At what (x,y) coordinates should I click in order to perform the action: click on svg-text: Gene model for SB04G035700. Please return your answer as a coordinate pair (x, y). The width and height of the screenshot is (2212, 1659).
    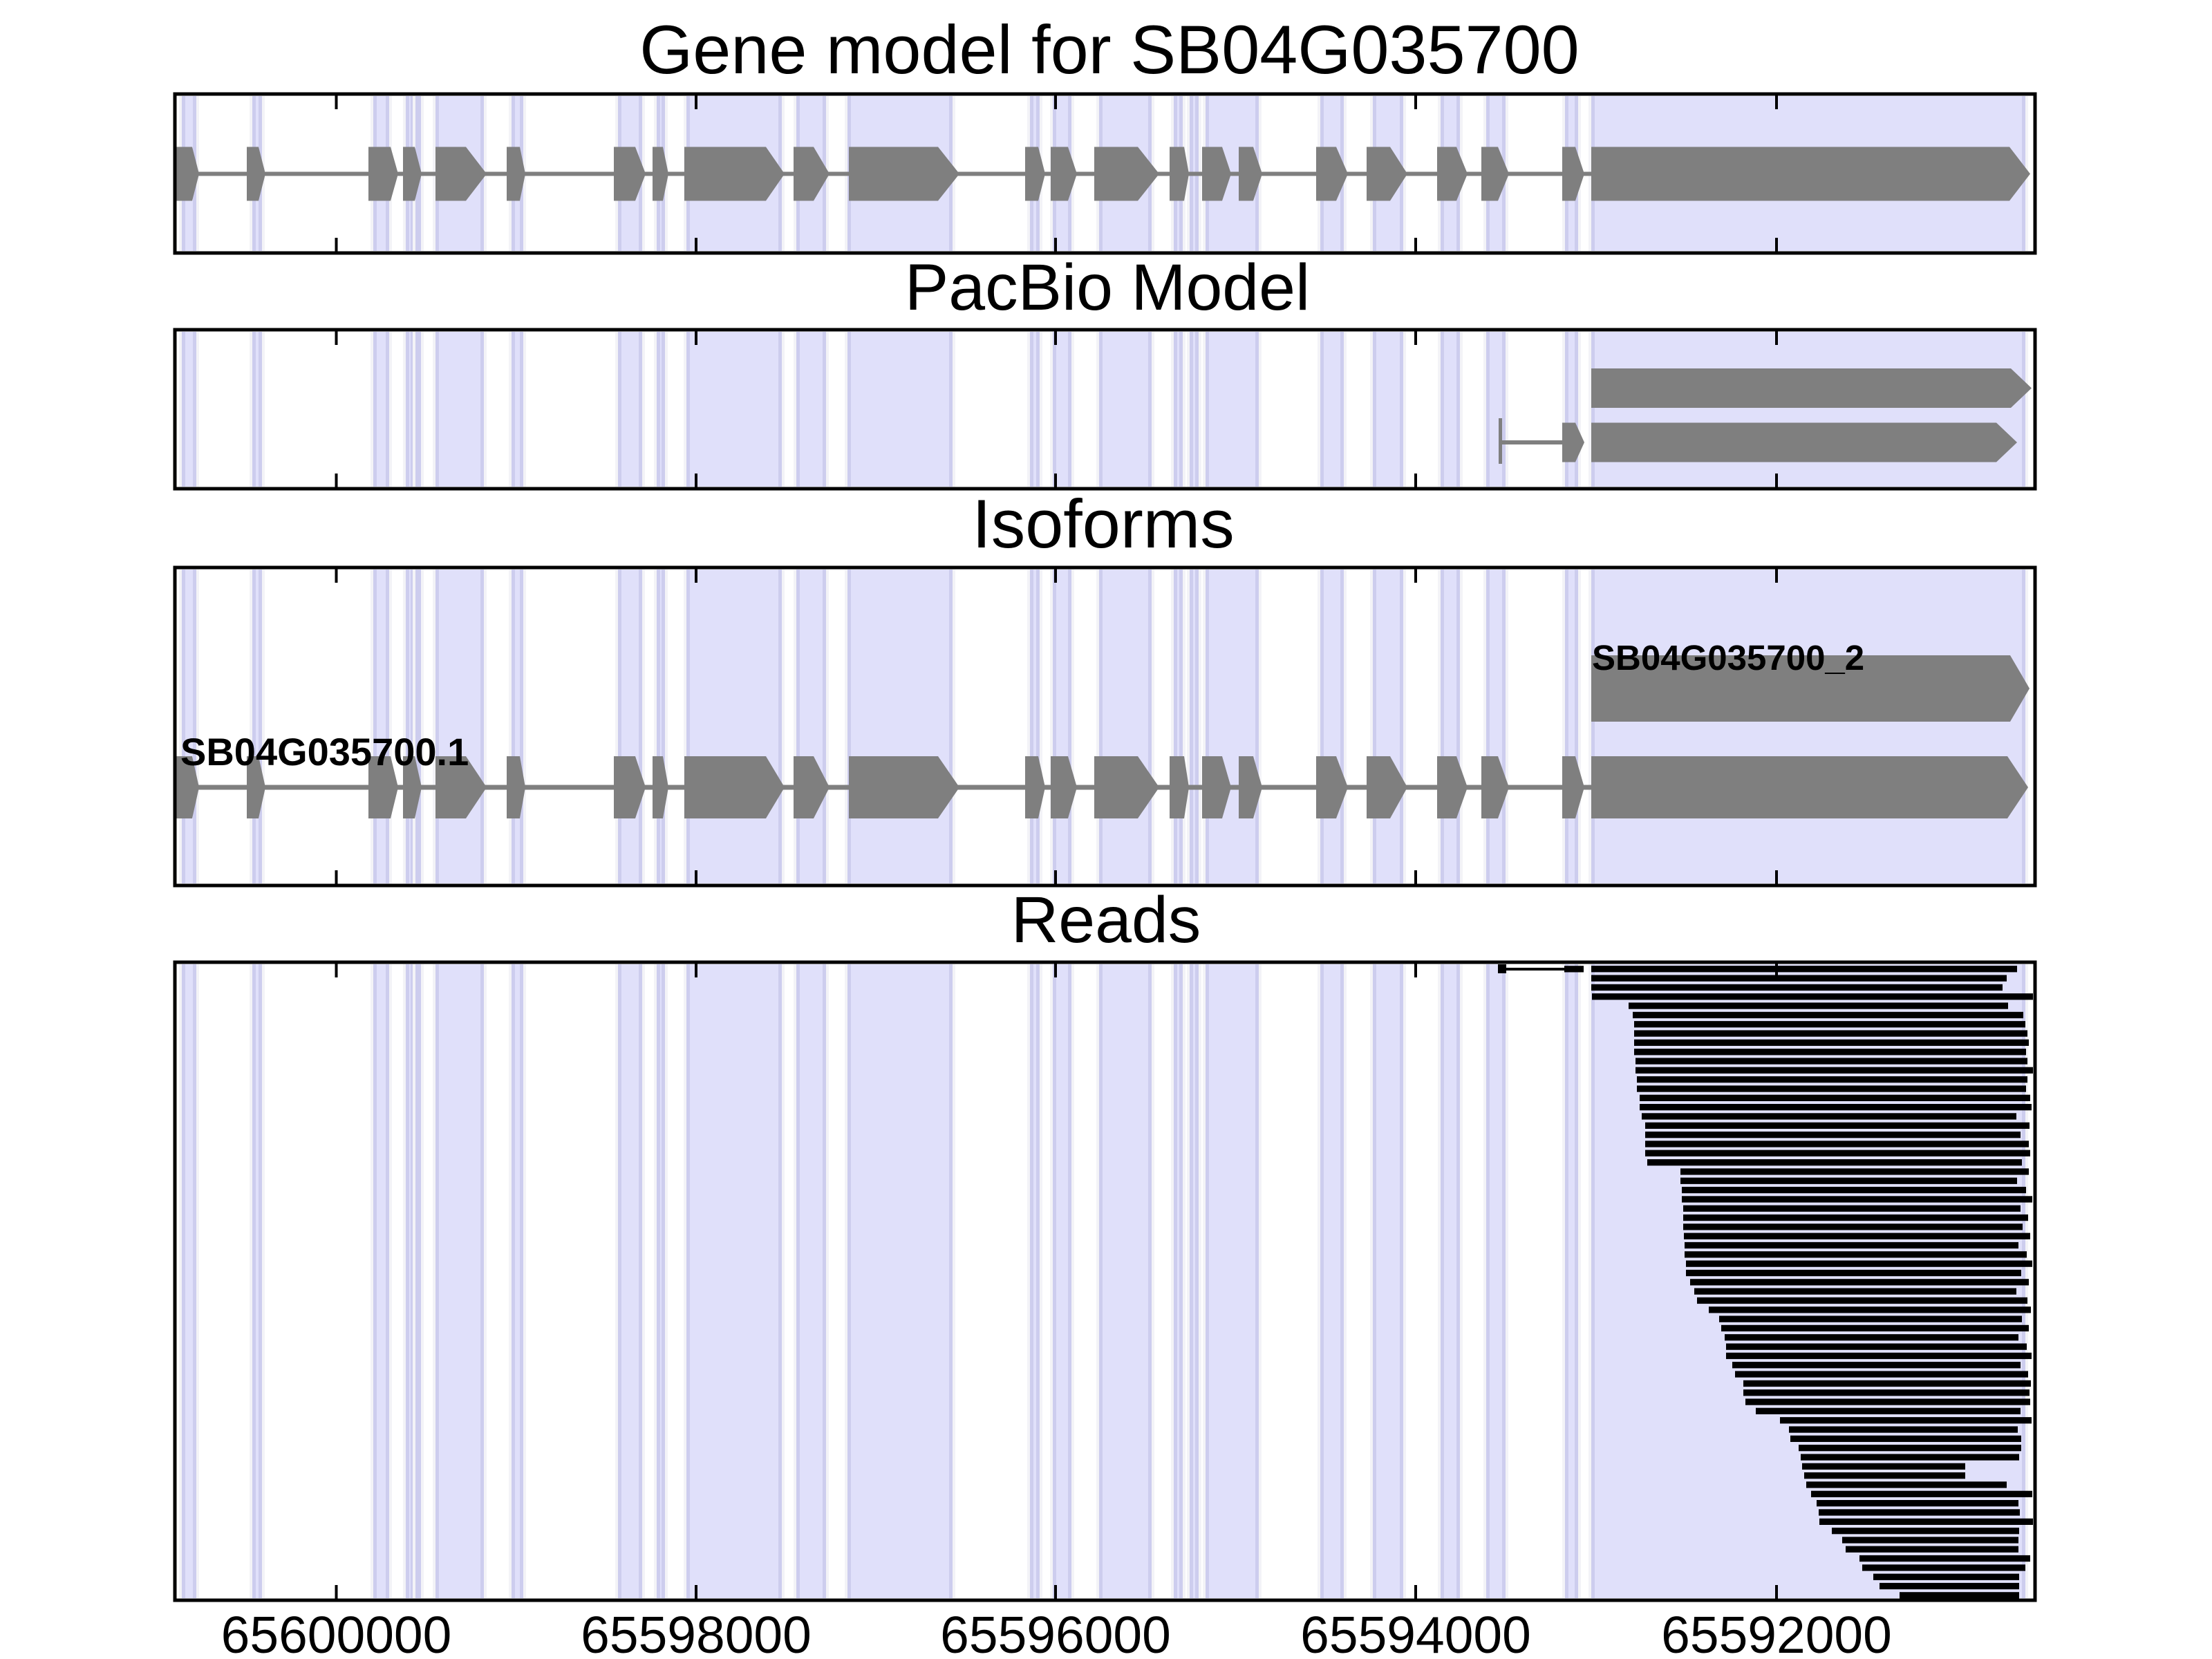
    Looking at the image, I should click on (1109, 49).